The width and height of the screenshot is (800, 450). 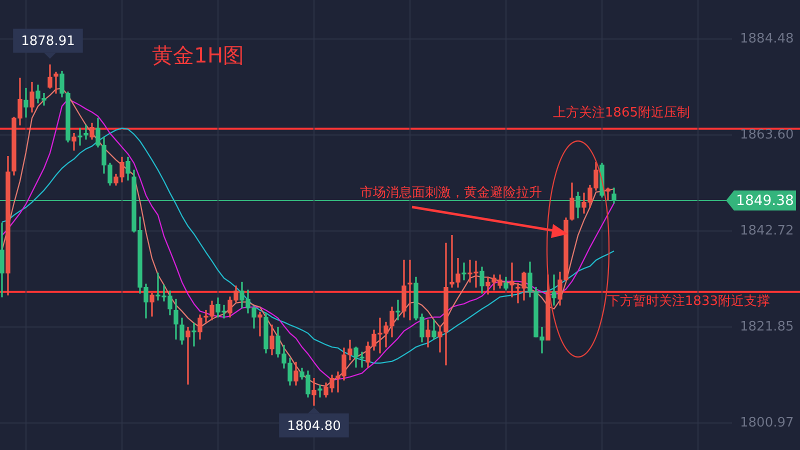 What do you see at coordinates (48, 42) in the screenshot?
I see `annotation: 1878.91` at bounding box center [48, 42].